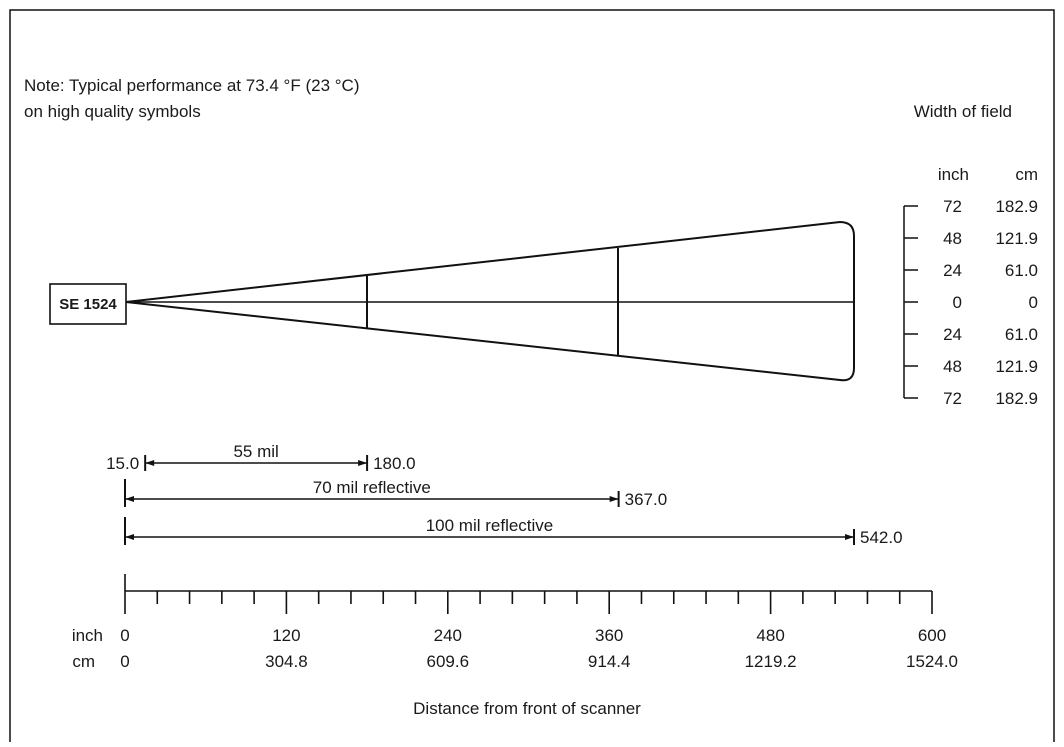  Describe the element at coordinates (286, 635) in the screenshot. I see `axis-tick-label-inch: 120` at that location.